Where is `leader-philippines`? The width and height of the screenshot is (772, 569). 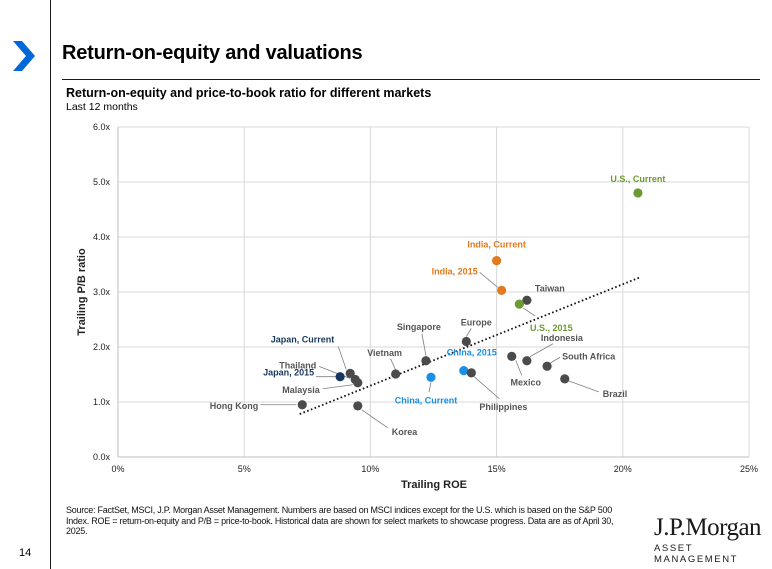 leader-philippines is located at coordinates (487, 388).